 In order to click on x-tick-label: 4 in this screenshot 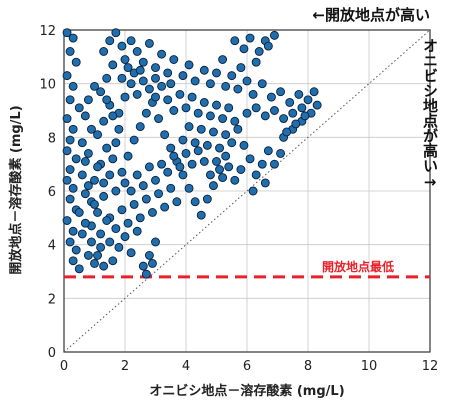, I will do `click(186, 366)`.